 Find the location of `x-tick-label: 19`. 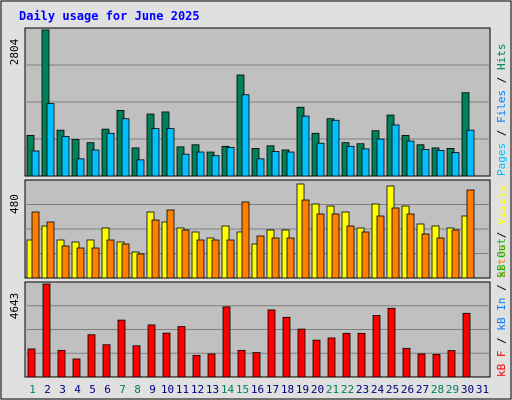

x-tick-label: 19 is located at coordinates (302, 389).